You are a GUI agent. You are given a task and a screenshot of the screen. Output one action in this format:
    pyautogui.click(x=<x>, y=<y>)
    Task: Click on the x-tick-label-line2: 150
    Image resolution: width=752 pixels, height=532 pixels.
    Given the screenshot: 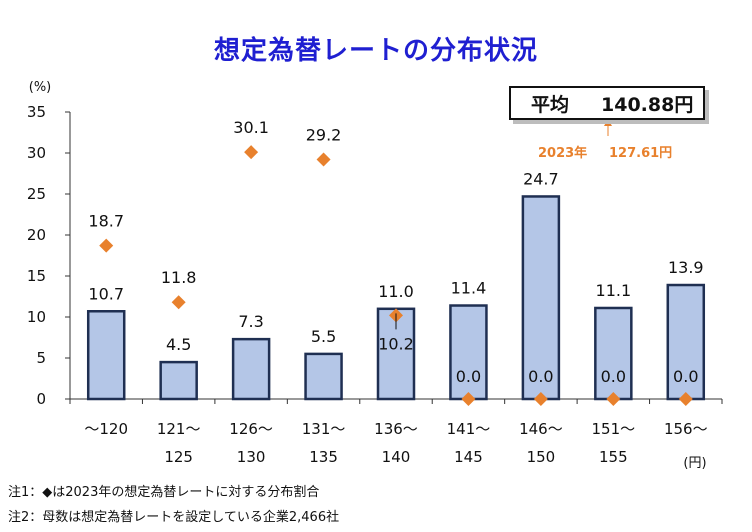 What is the action you would take?
    pyautogui.click(x=541, y=457)
    